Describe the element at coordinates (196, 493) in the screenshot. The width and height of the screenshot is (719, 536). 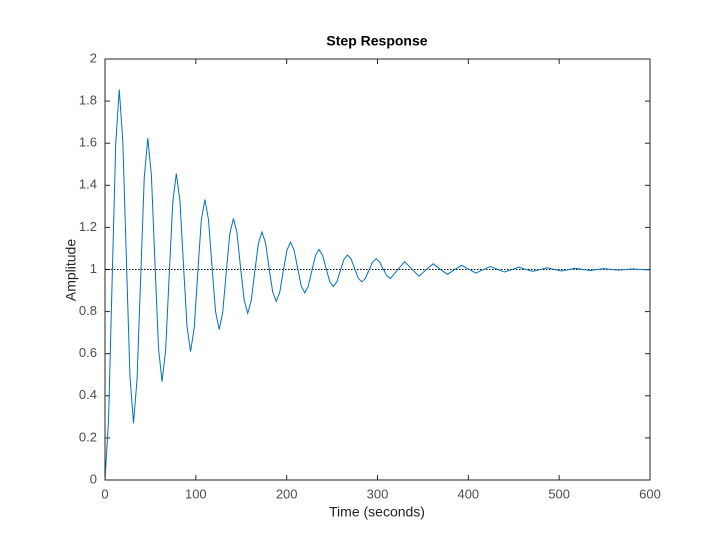
I see `x-tick-label: 100` at that location.